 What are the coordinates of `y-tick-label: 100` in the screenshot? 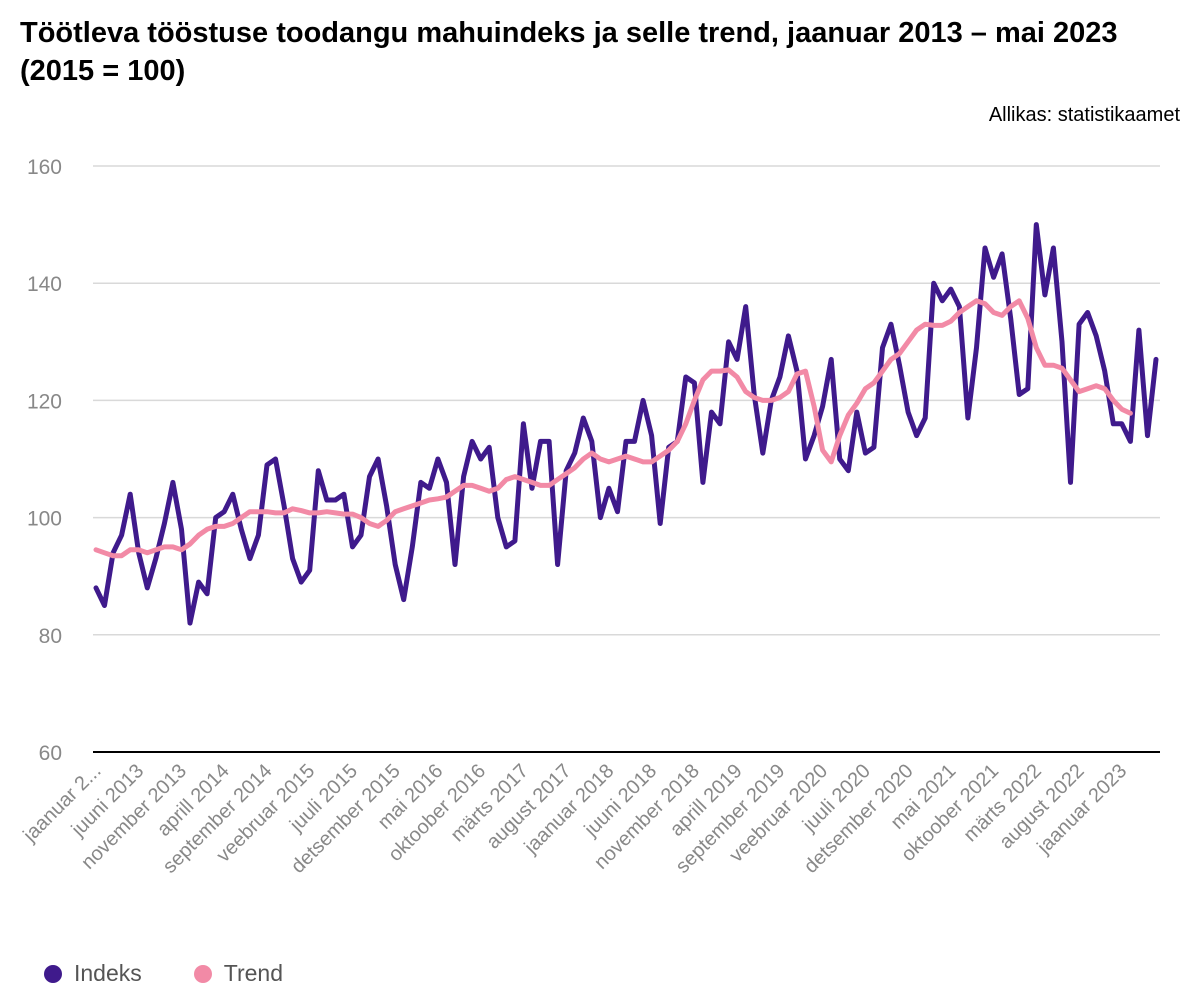 It's located at (44, 519).